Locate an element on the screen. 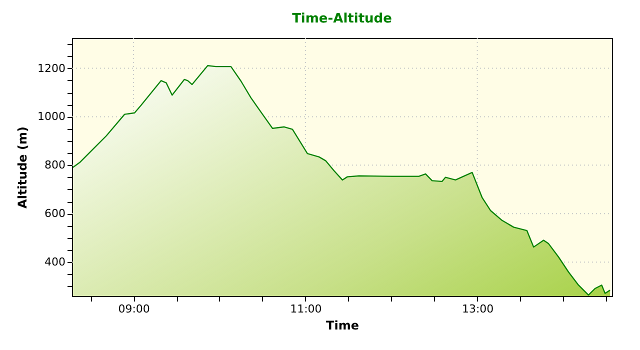 Image resolution: width=640 pixels, height=350 pixels. chart-title: Time-Altitude is located at coordinates (342, 19).